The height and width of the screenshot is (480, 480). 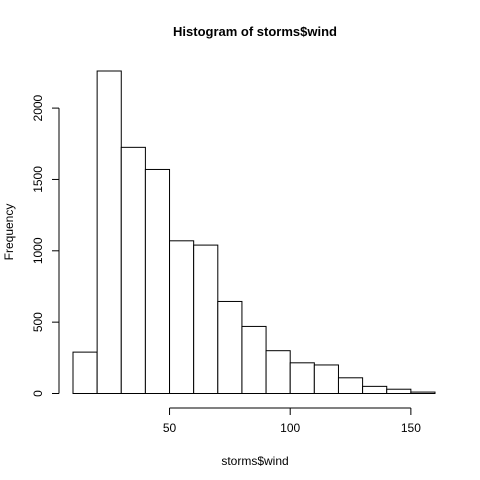 I want to click on y-tick-label: 2000, so click(x=38, y=107).